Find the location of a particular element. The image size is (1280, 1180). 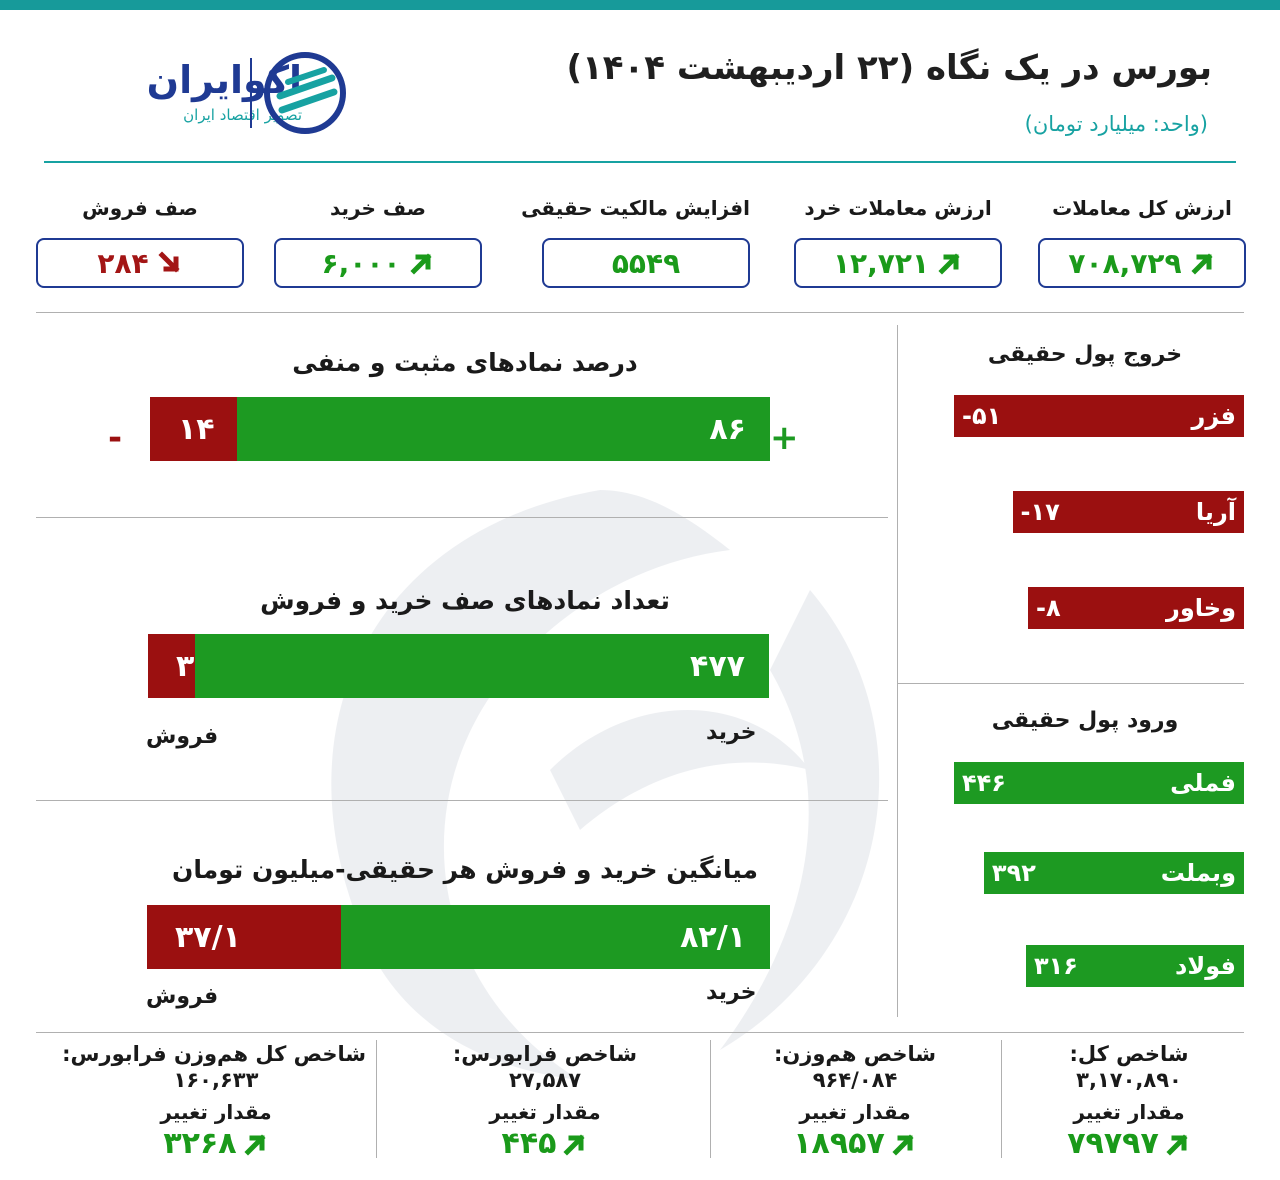

stacked-bar: ۳۷/۱ ۸۲/۱ is located at coordinates (458, 937).